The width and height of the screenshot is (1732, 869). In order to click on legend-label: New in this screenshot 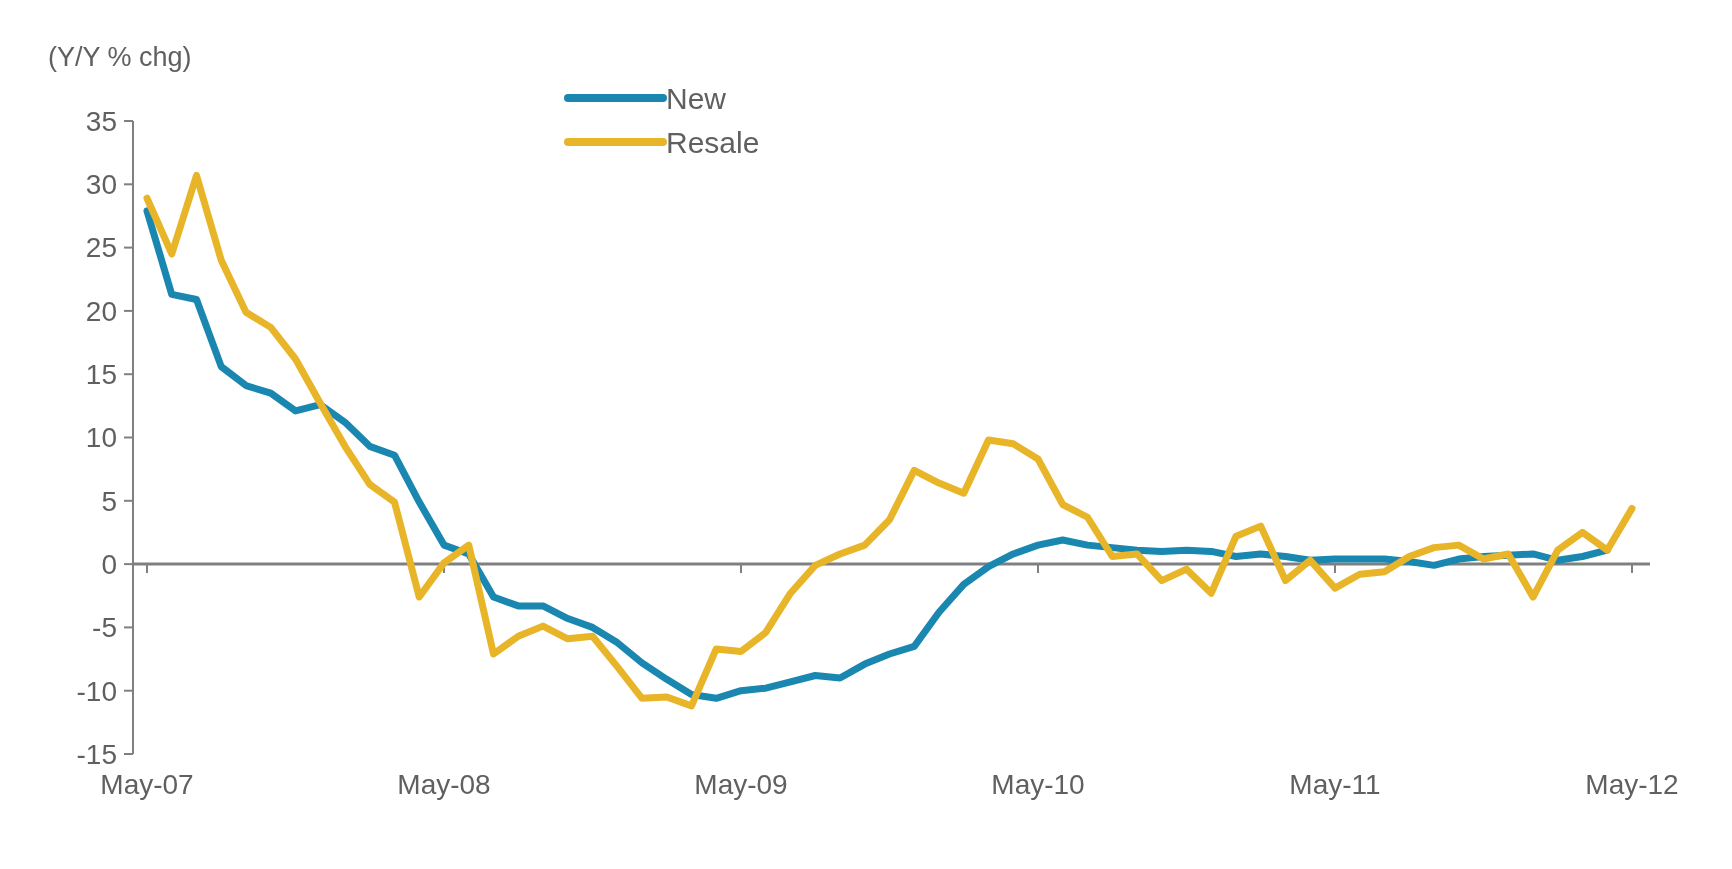, I will do `click(696, 98)`.